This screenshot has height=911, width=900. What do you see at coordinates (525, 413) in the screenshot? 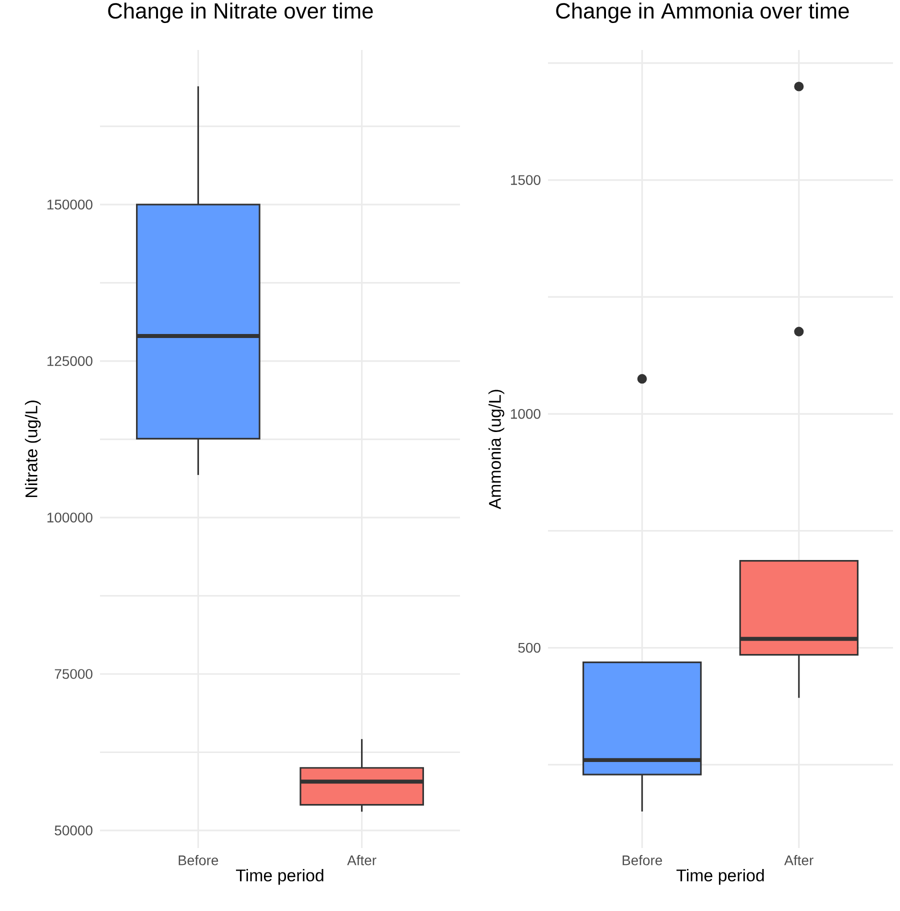
I see `y-tick-label: 1000` at bounding box center [525, 413].